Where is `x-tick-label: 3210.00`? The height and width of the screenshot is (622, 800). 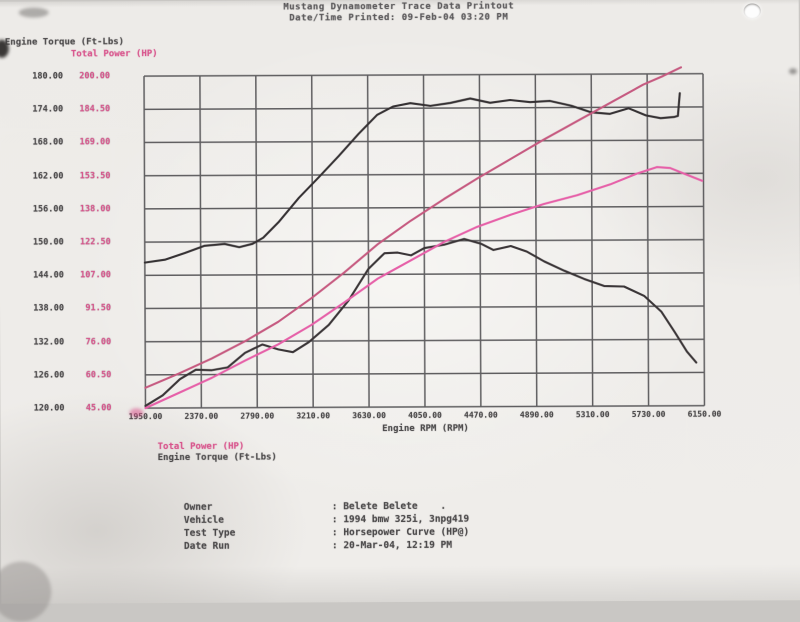
x-tick-label: 3210.00 is located at coordinates (313, 416).